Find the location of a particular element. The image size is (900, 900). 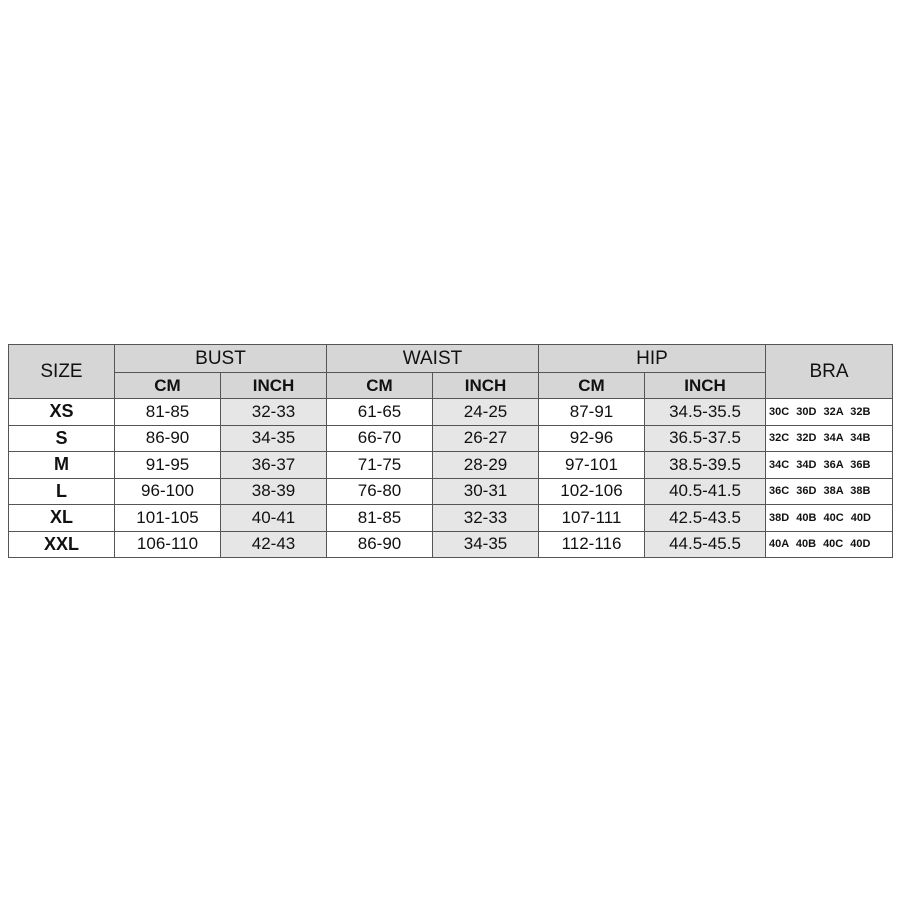

cell-hip-cm: 87-91 is located at coordinates (591, 412).